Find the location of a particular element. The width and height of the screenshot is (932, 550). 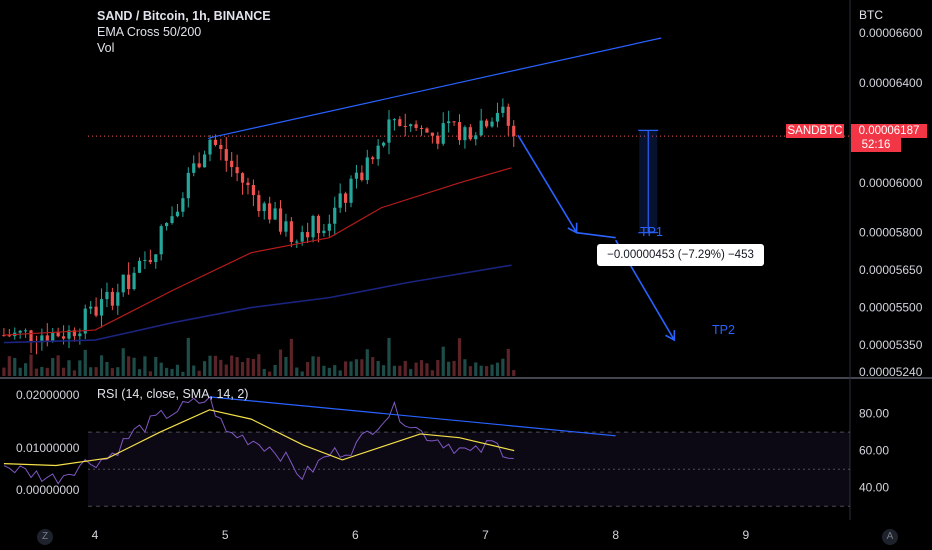

price-tick-label: 0.00006000 is located at coordinates (891, 183).